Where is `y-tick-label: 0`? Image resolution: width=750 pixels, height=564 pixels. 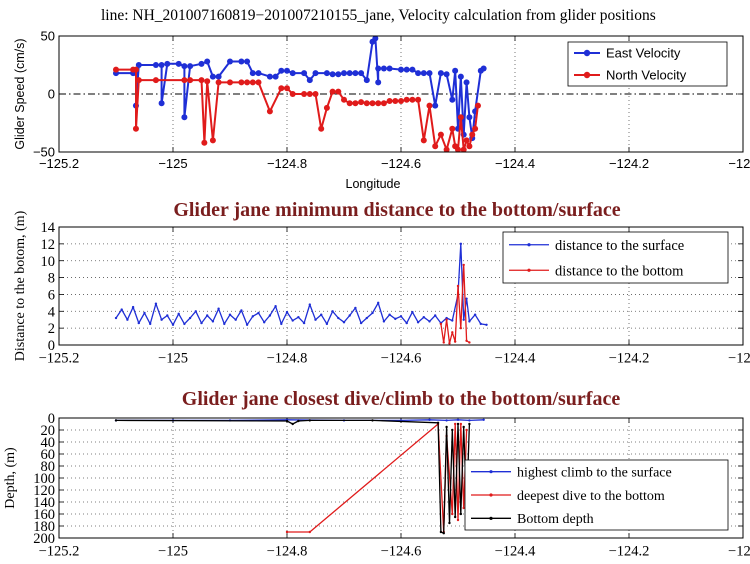
y-tick-label: 0 is located at coordinates (51, 94).